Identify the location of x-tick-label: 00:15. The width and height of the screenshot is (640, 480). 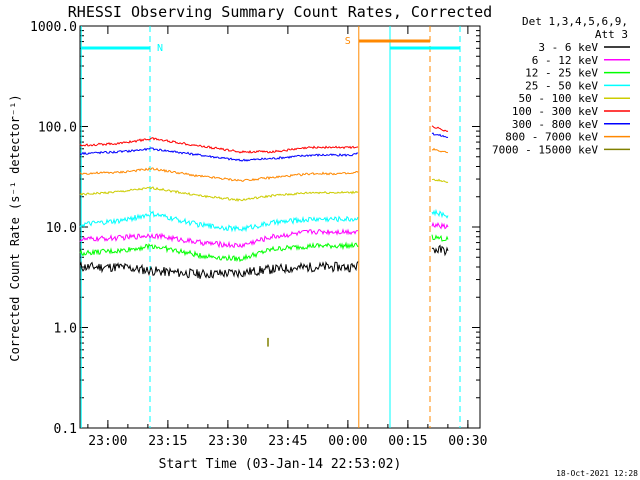
(407, 441).